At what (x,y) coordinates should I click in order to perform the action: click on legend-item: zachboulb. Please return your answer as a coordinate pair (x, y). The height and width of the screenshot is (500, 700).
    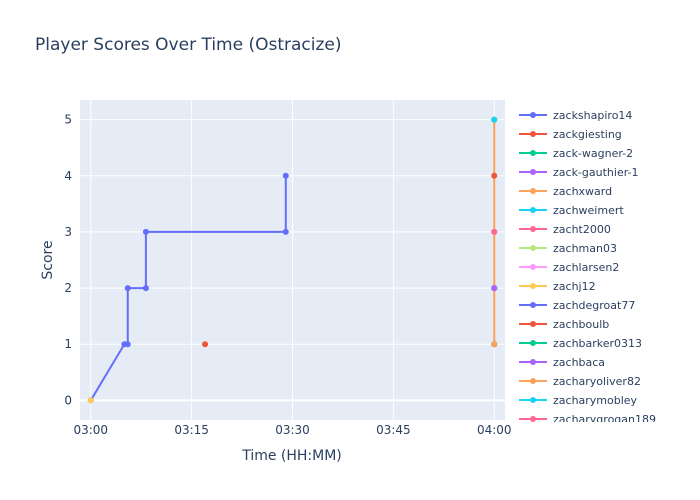
    Looking at the image, I should click on (564, 324).